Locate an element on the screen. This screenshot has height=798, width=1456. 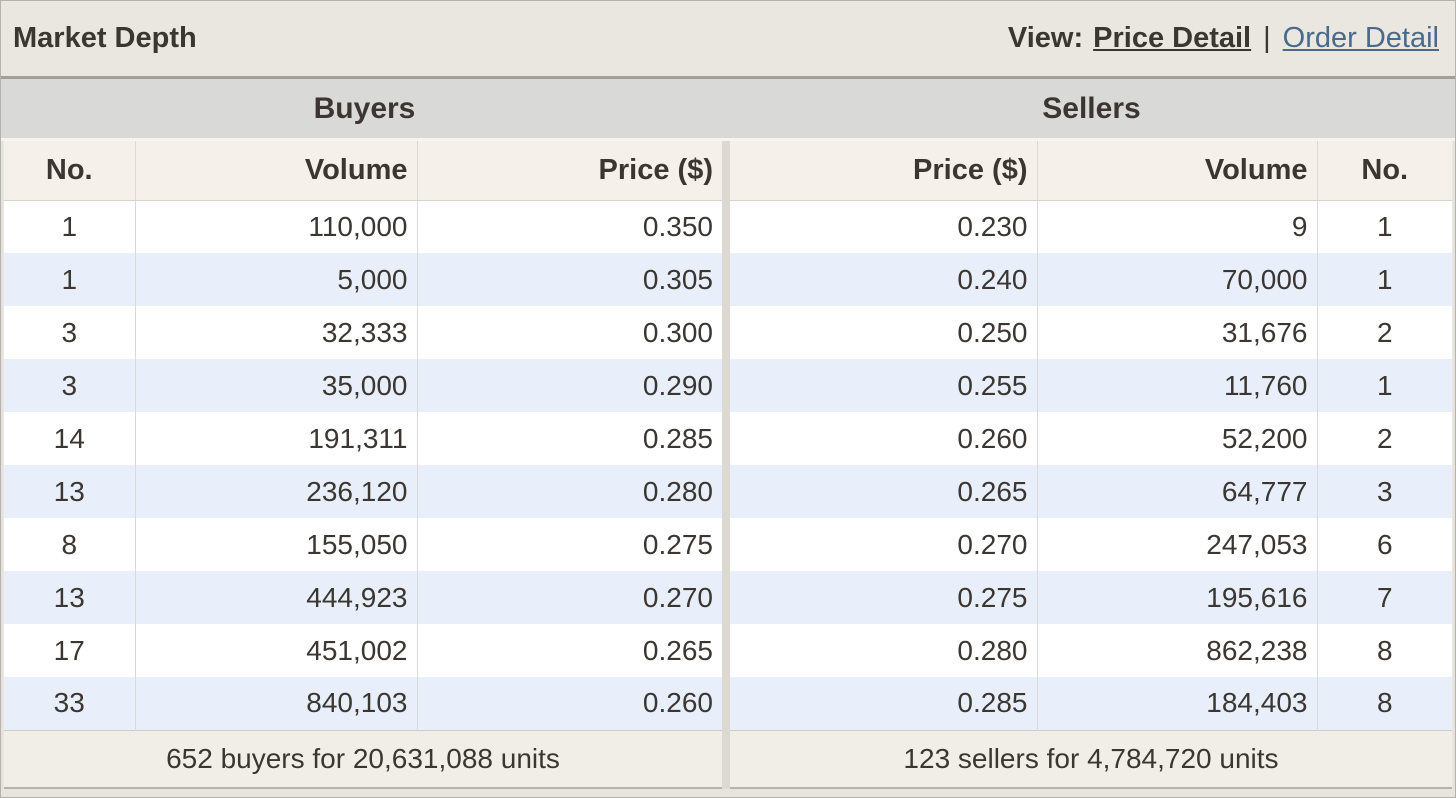
buyers-col-no: No. is located at coordinates (69, 171).